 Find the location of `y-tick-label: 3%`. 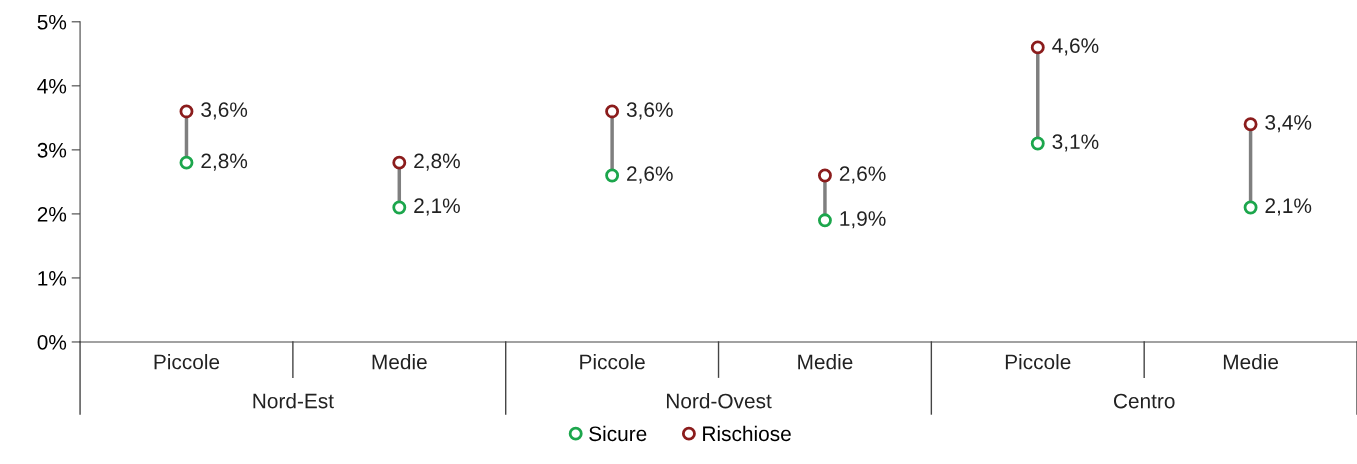

y-tick-label: 3% is located at coordinates (52, 150).